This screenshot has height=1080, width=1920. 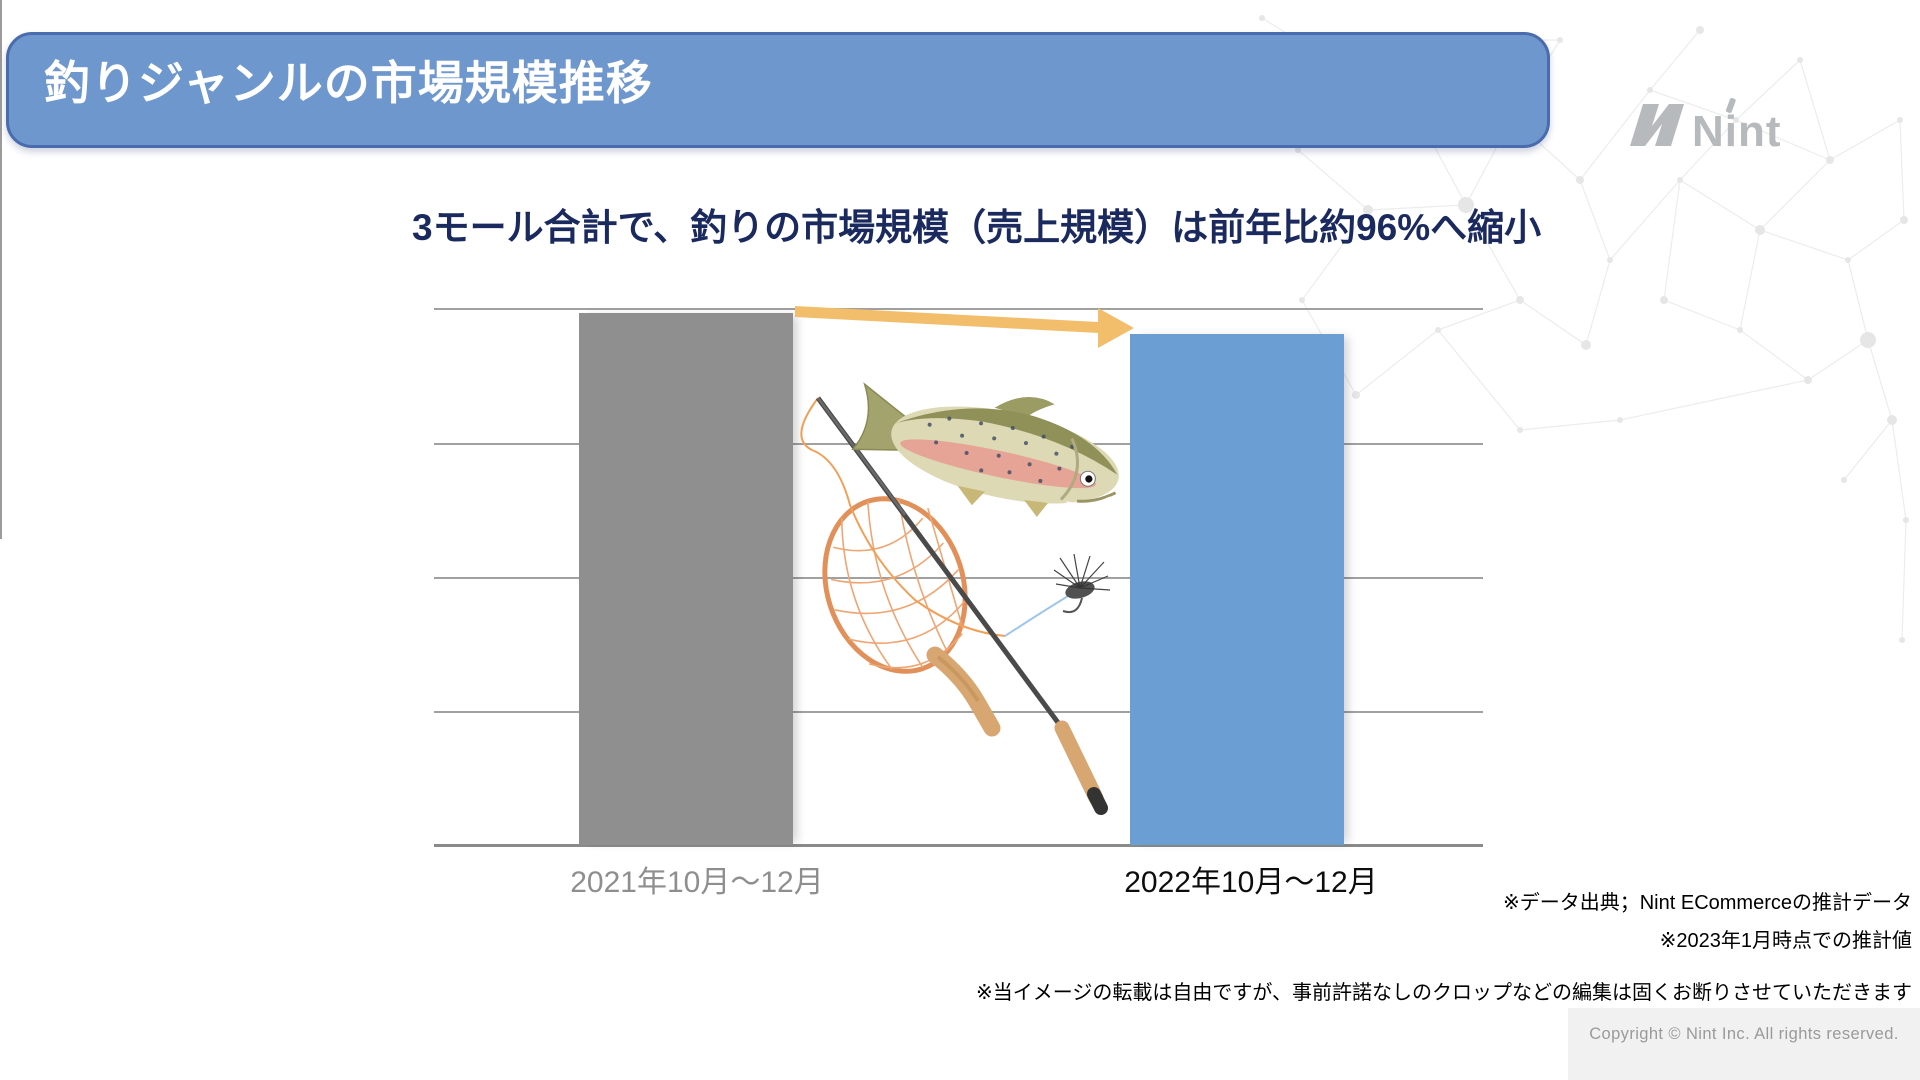 What do you see at coordinates (1785, 941) in the screenshot?
I see `footnote-line: ※2023年1月時点での推計値` at bounding box center [1785, 941].